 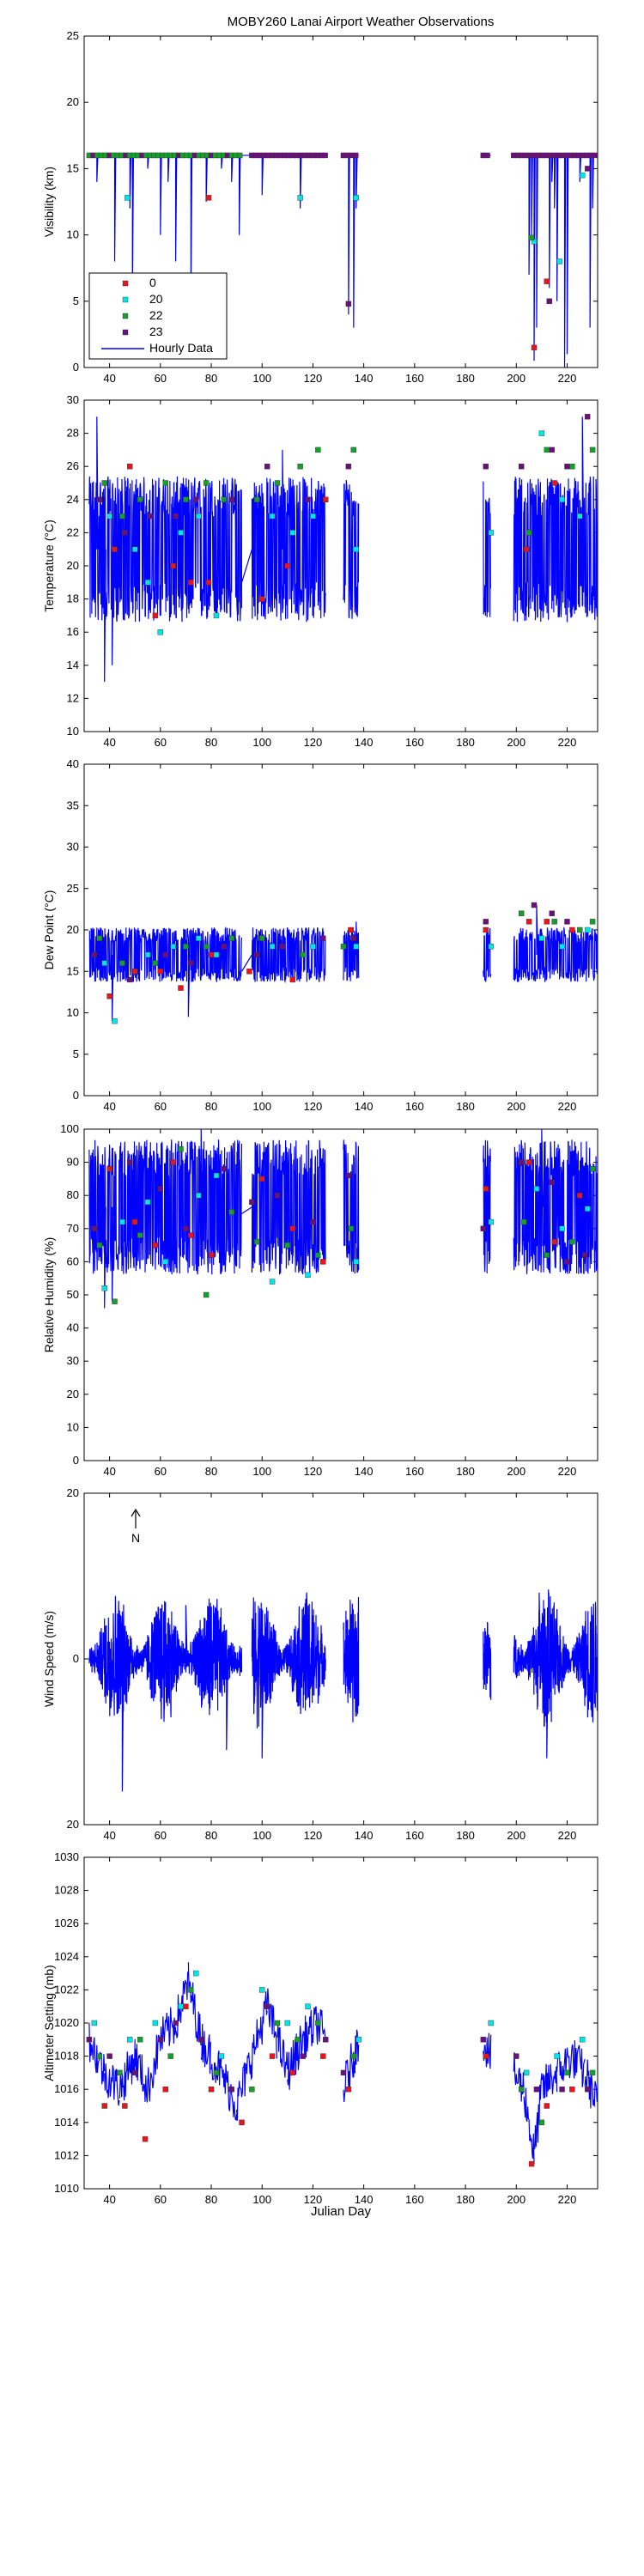 What do you see at coordinates (109, 1836) in the screenshot?
I see `x-tick-label: 40` at bounding box center [109, 1836].